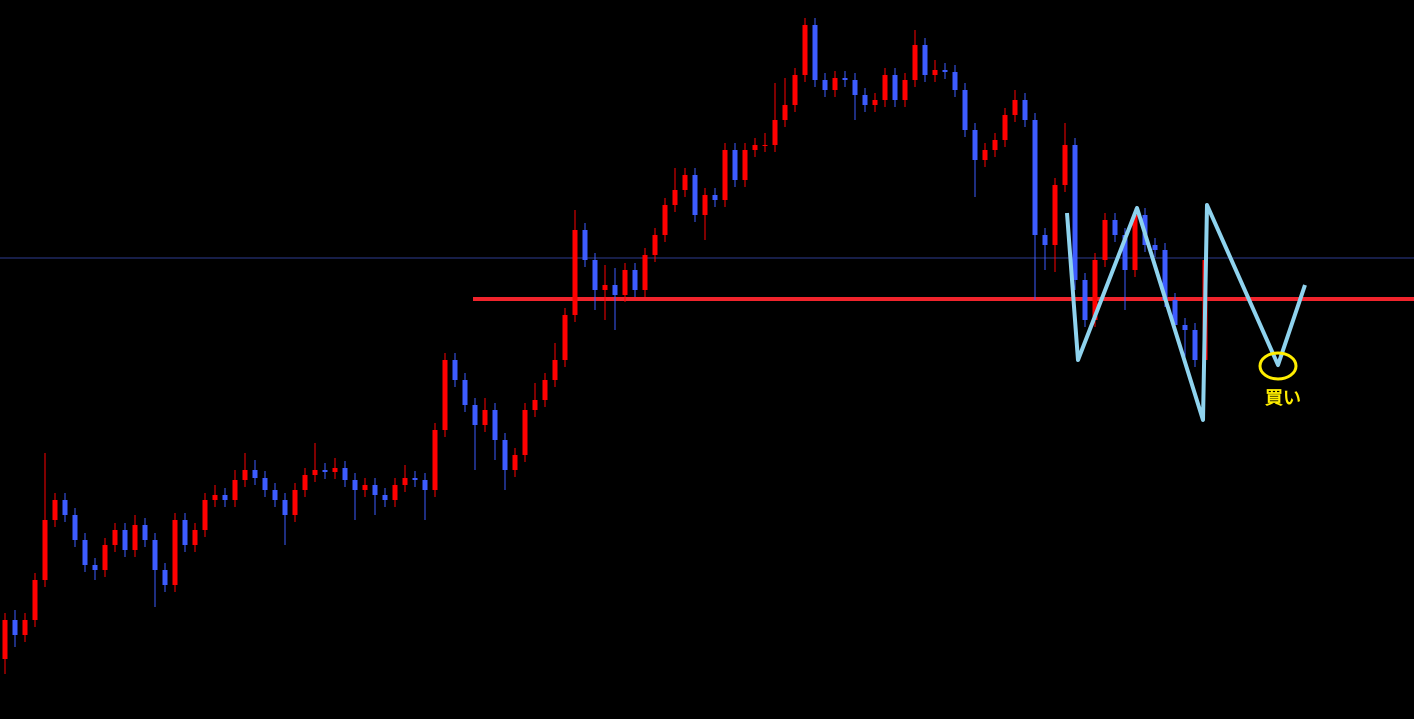 The image size is (1414, 719). I want to click on zigzag, so click(1186, 312).